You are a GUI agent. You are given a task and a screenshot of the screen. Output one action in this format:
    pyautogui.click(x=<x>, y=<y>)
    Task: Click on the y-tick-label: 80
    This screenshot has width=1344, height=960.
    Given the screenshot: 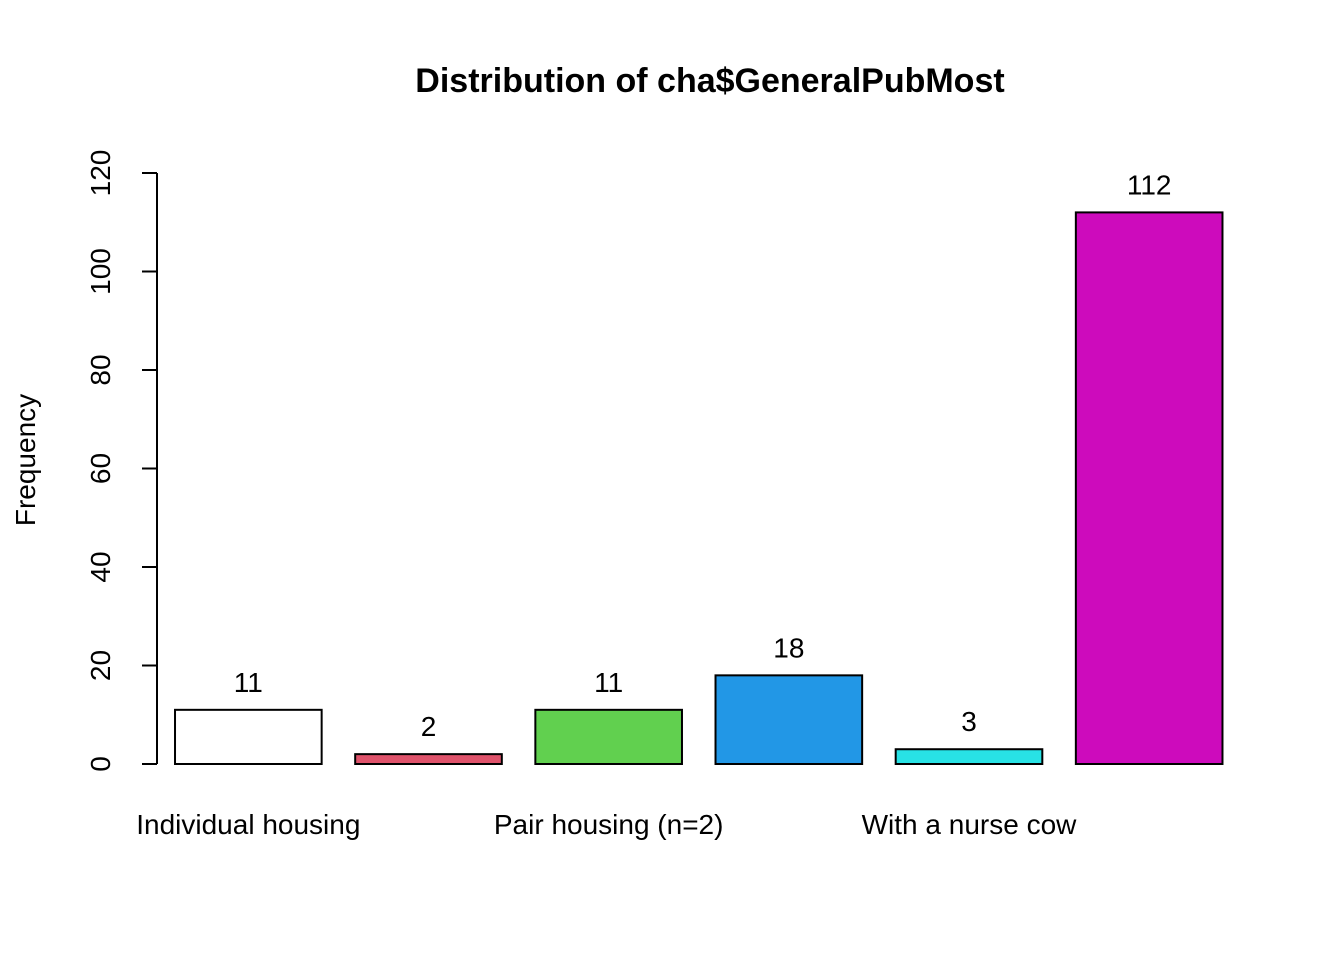 What is the action you would take?
    pyautogui.click(x=100, y=369)
    